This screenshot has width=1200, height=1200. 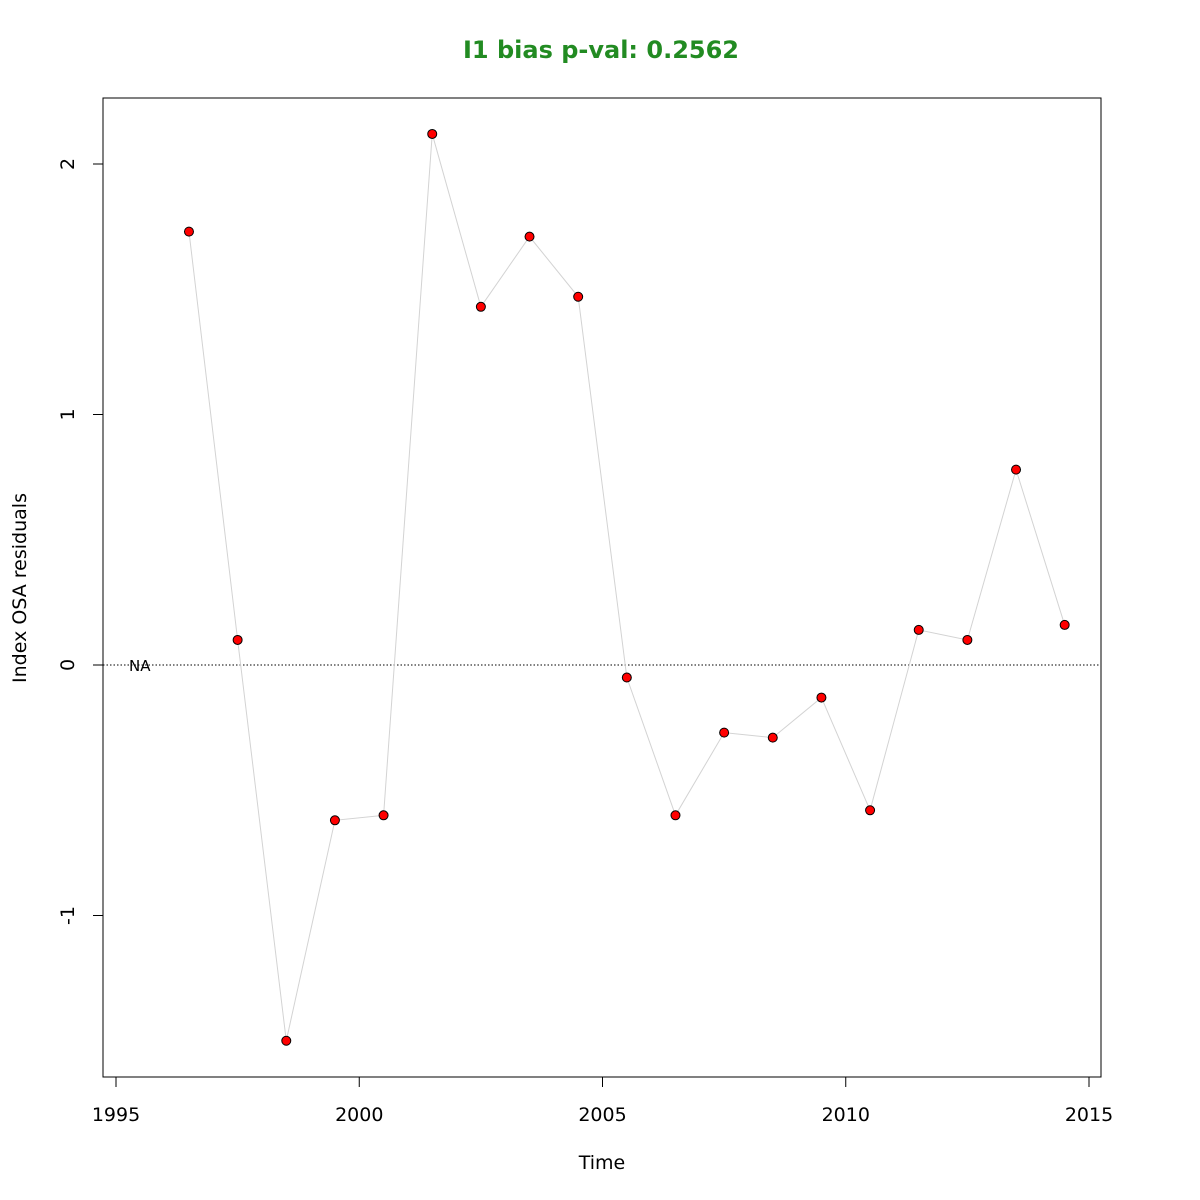 What do you see at coordinates (20, 588) in the screenshot?
I see `y-axis-label: Index OSA residuals` at bounding box center [20, 588].